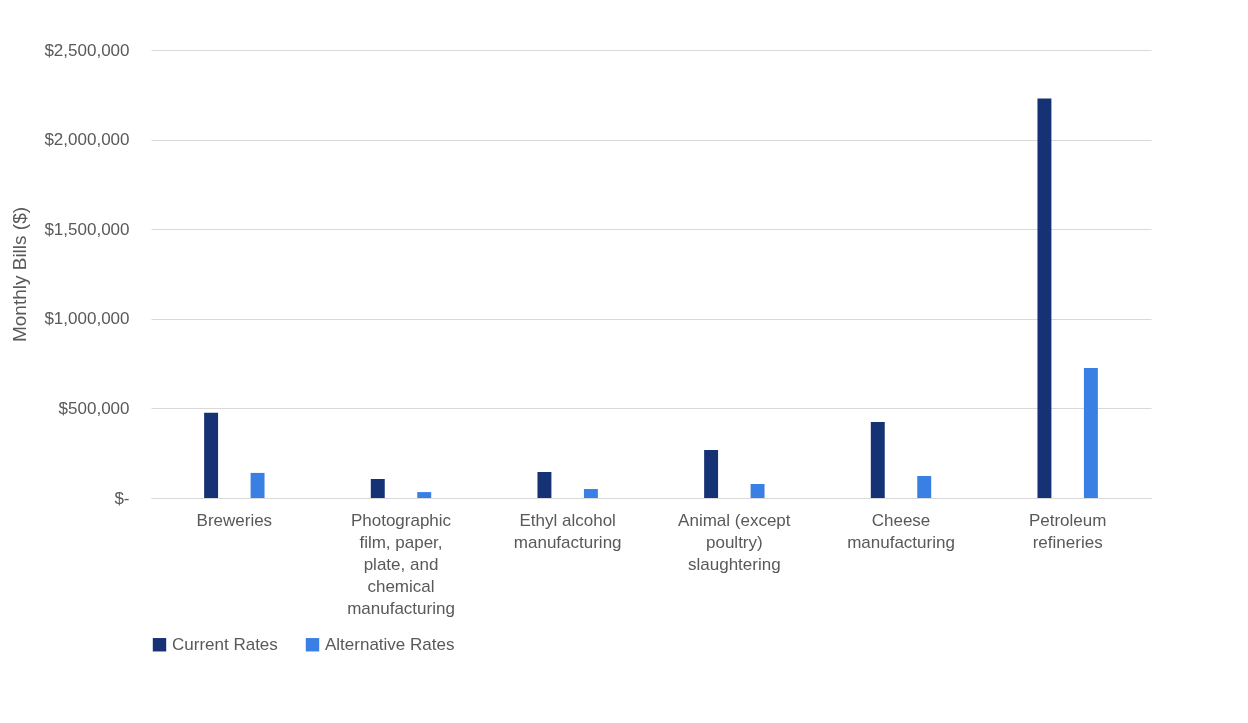 The height and width of the screenshot is (723, 1248). What do you see at coordinates (225, 644) in the screenshot?
I see `legend-label: Current Rates` at bounding box center [225, 644].